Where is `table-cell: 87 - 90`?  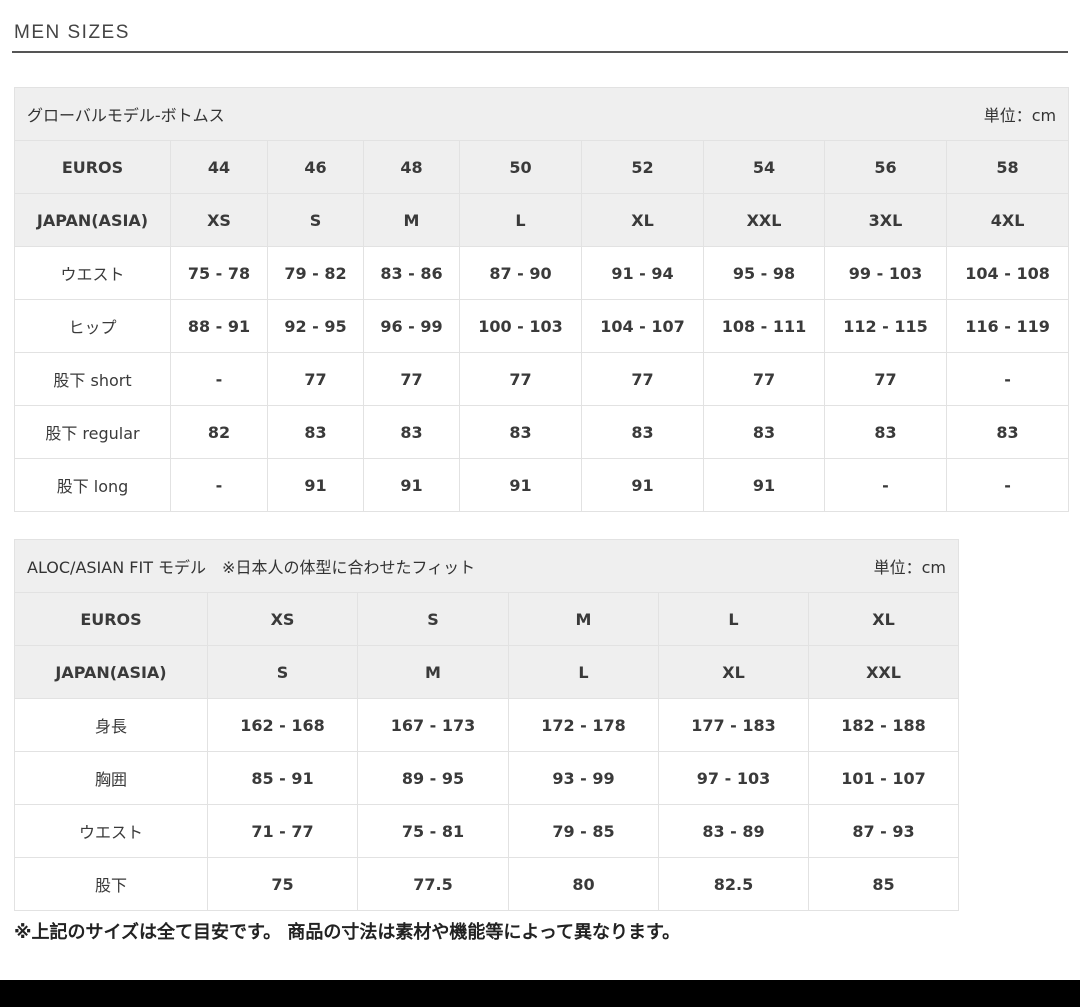
table-cell: 87 - 90 is located at coordinates (520, 273).